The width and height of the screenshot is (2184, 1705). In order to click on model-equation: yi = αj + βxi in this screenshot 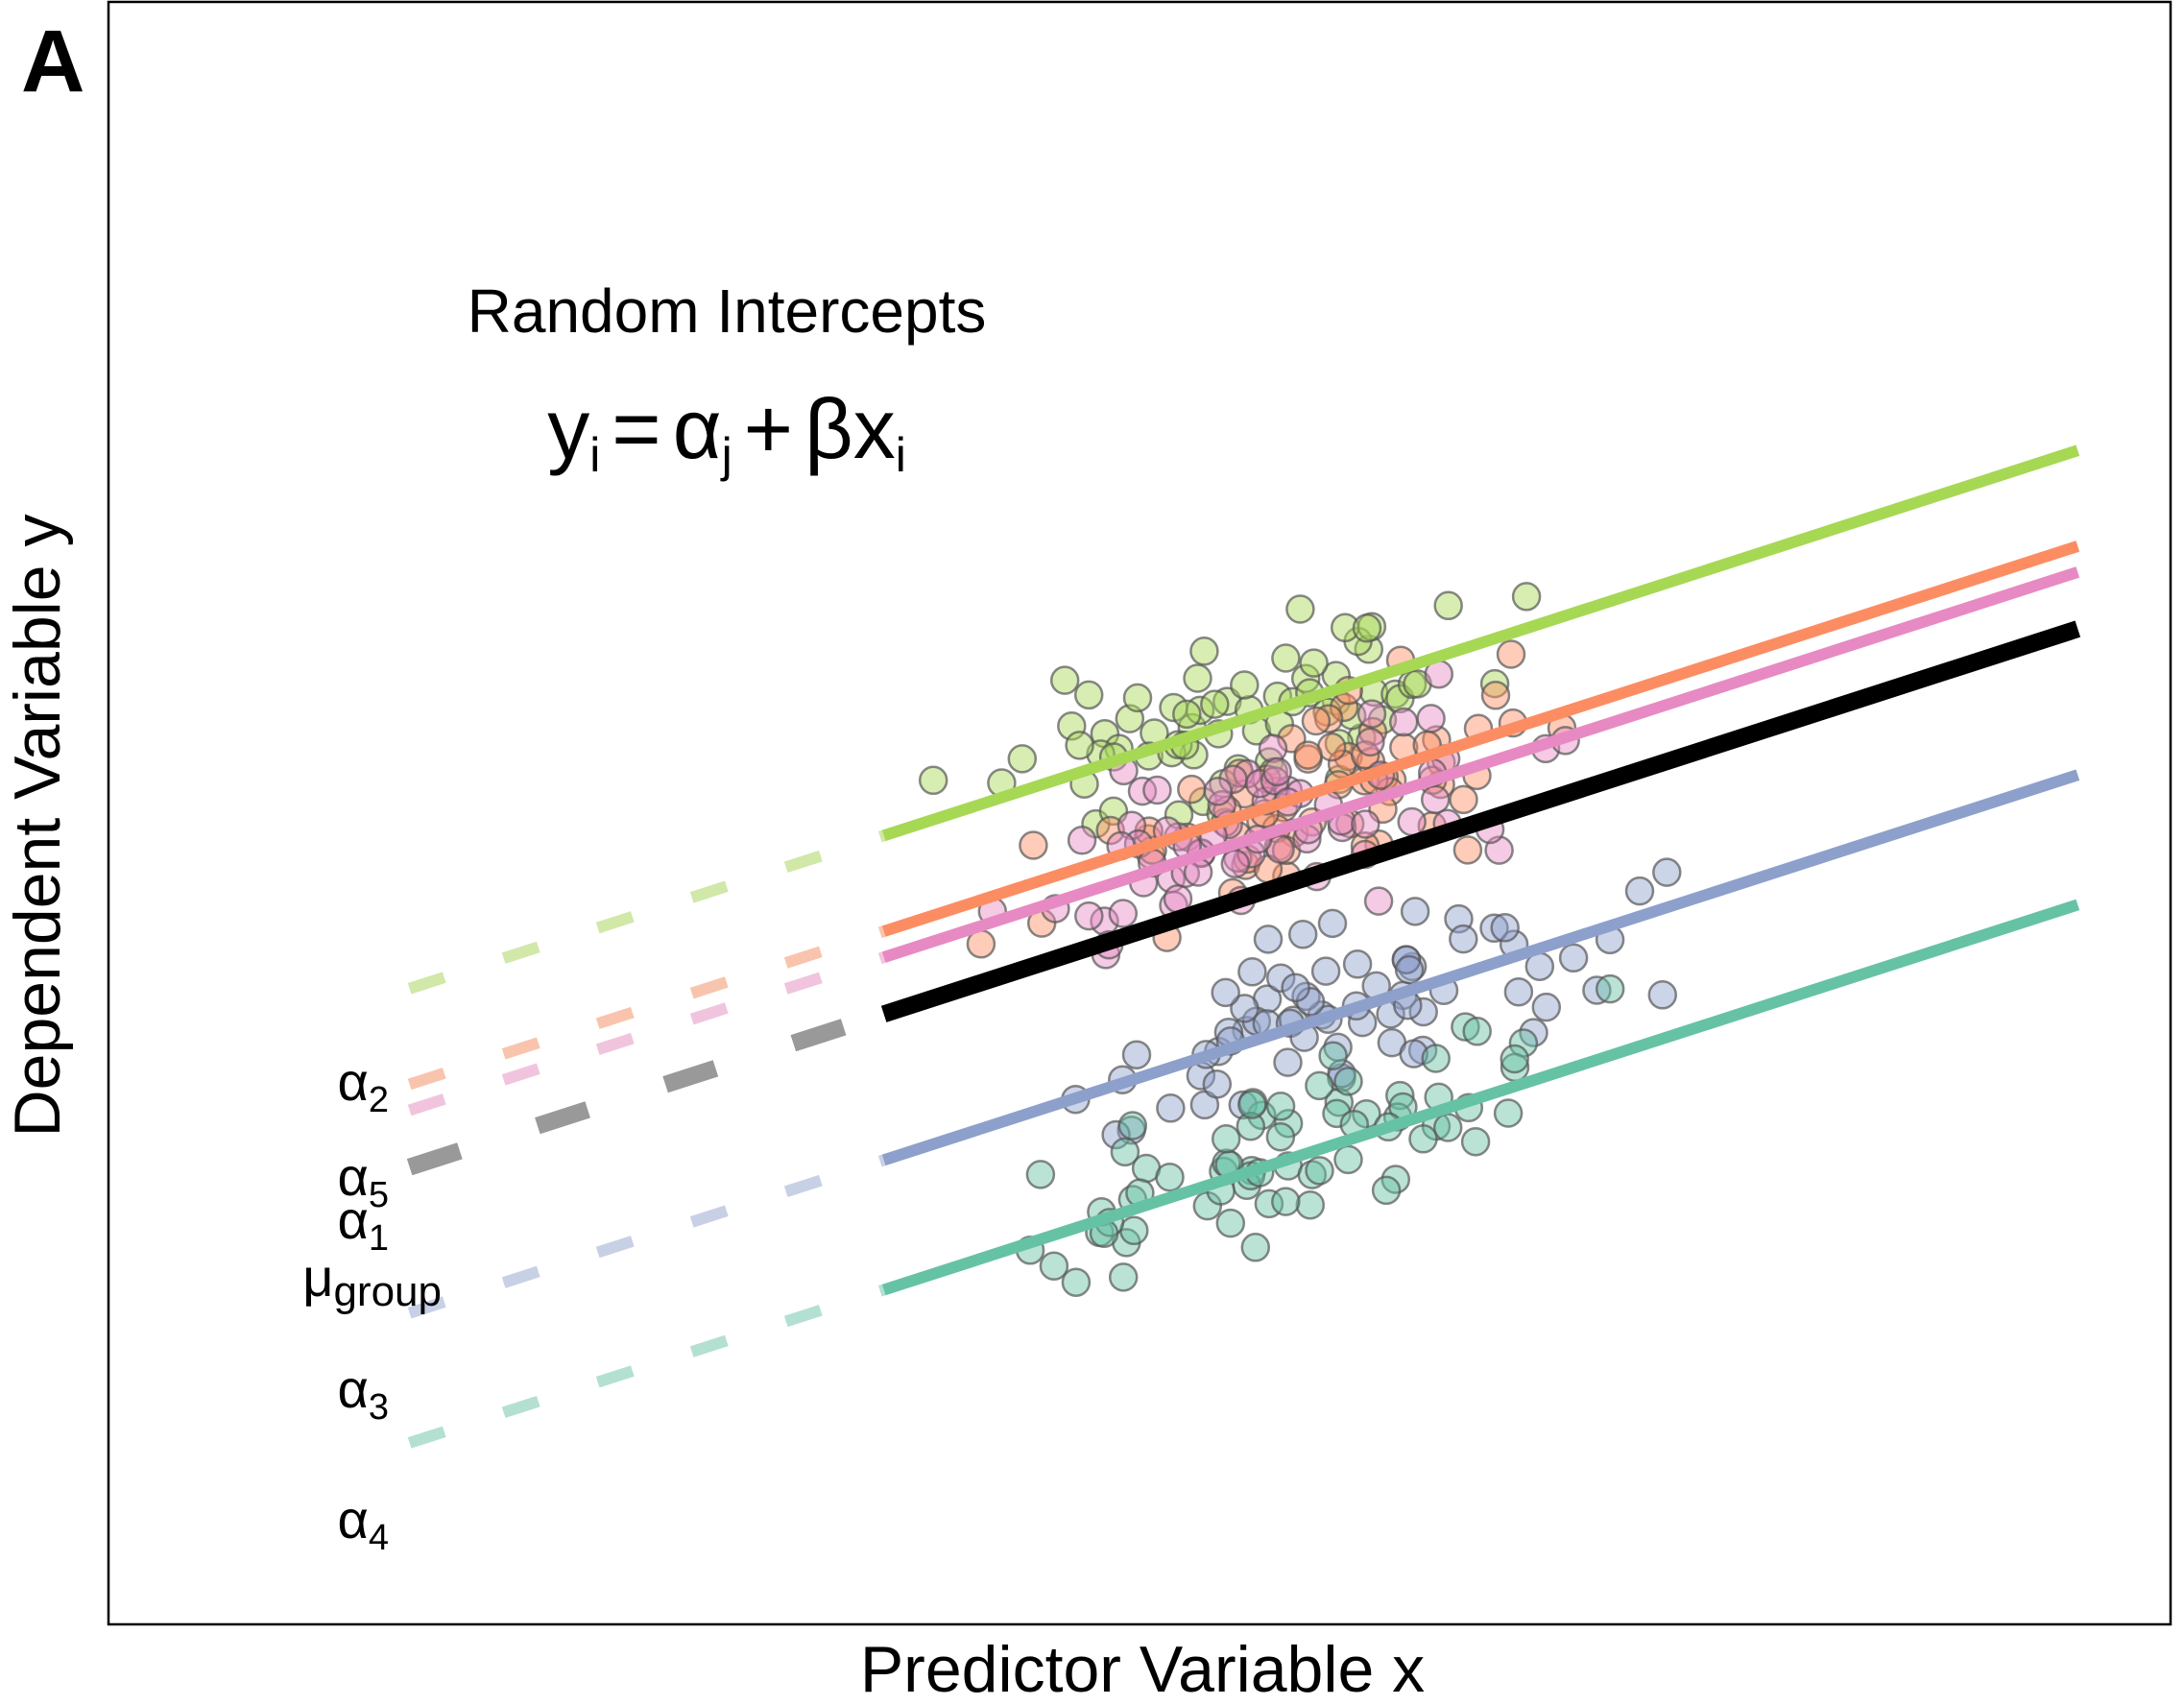, I will do `click(726, 431)`.